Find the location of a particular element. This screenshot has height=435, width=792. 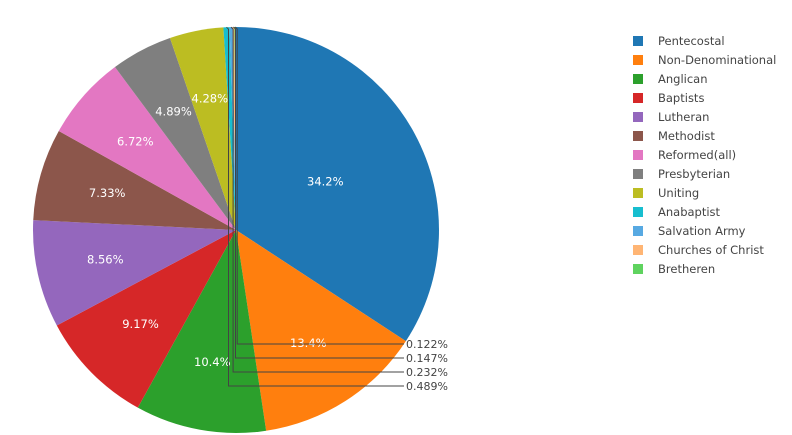

slice-label-anglican: 10.4% is located at coordinates (212, 362).